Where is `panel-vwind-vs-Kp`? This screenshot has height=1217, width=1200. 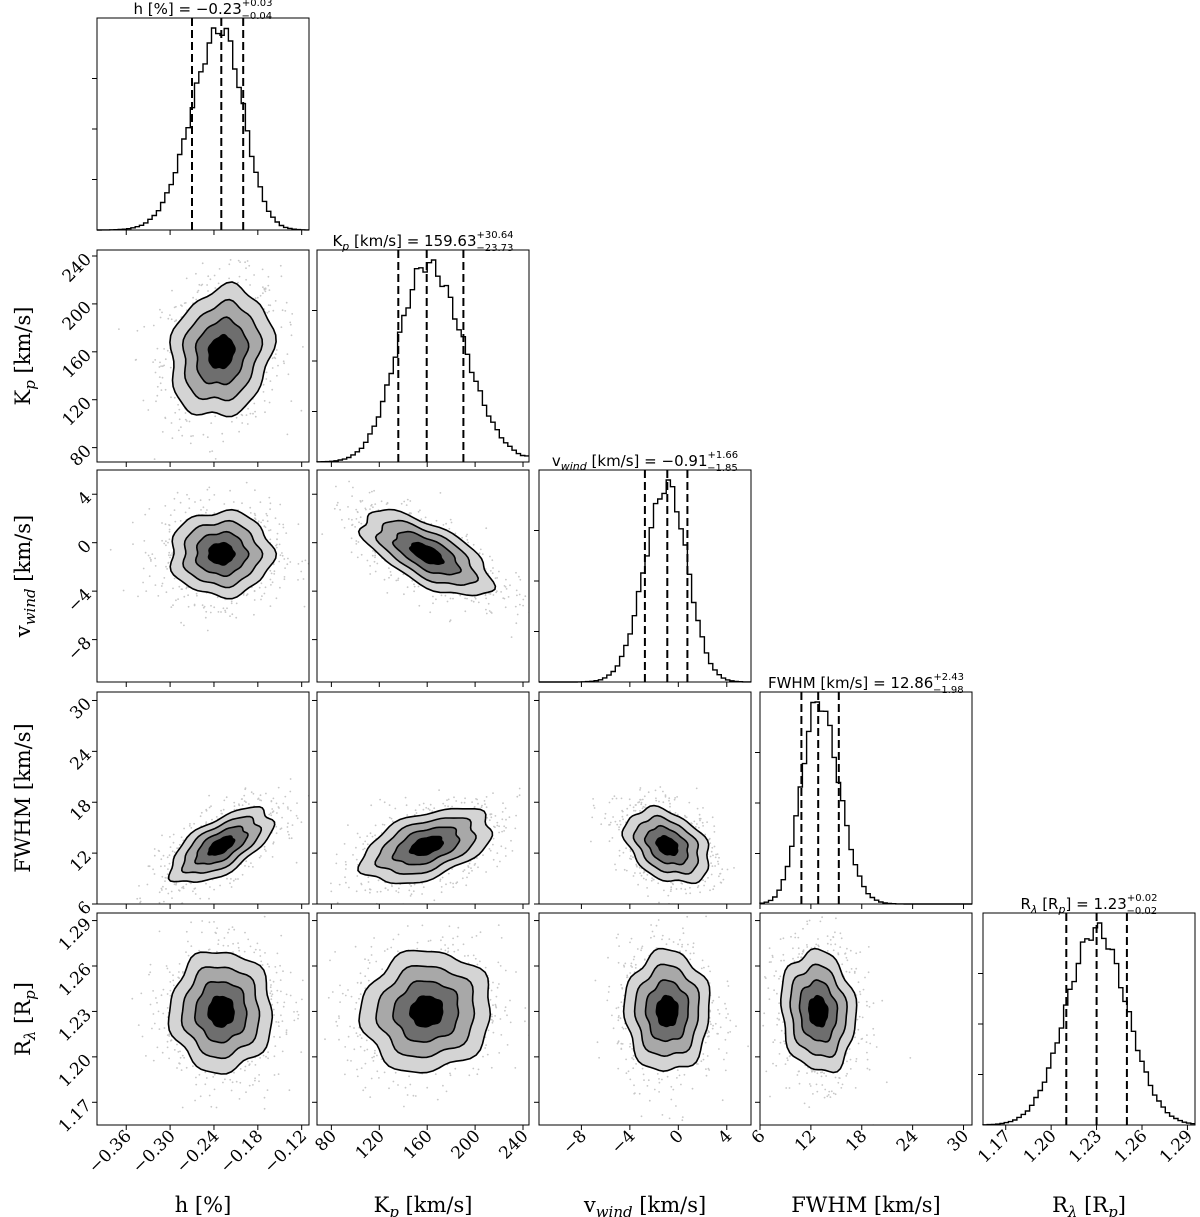
panel-vwind-vs-Kp is located at coordinates (423, 559).